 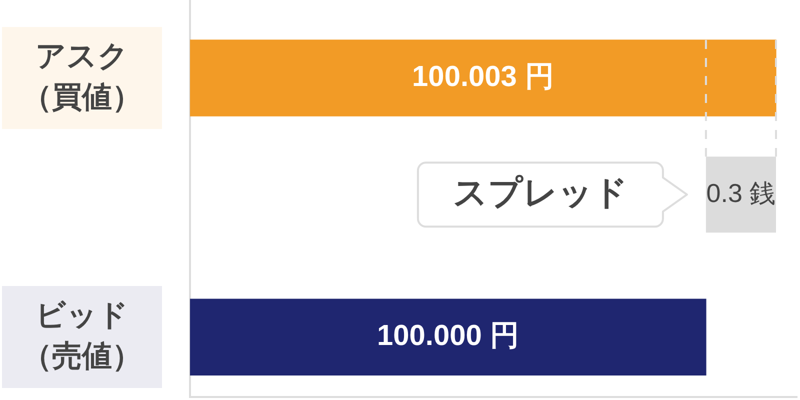 What do you see at coordinates (448, 336) in the screenshot?
I see `data-label: 100.000 円` at bounding box center [448, 336].